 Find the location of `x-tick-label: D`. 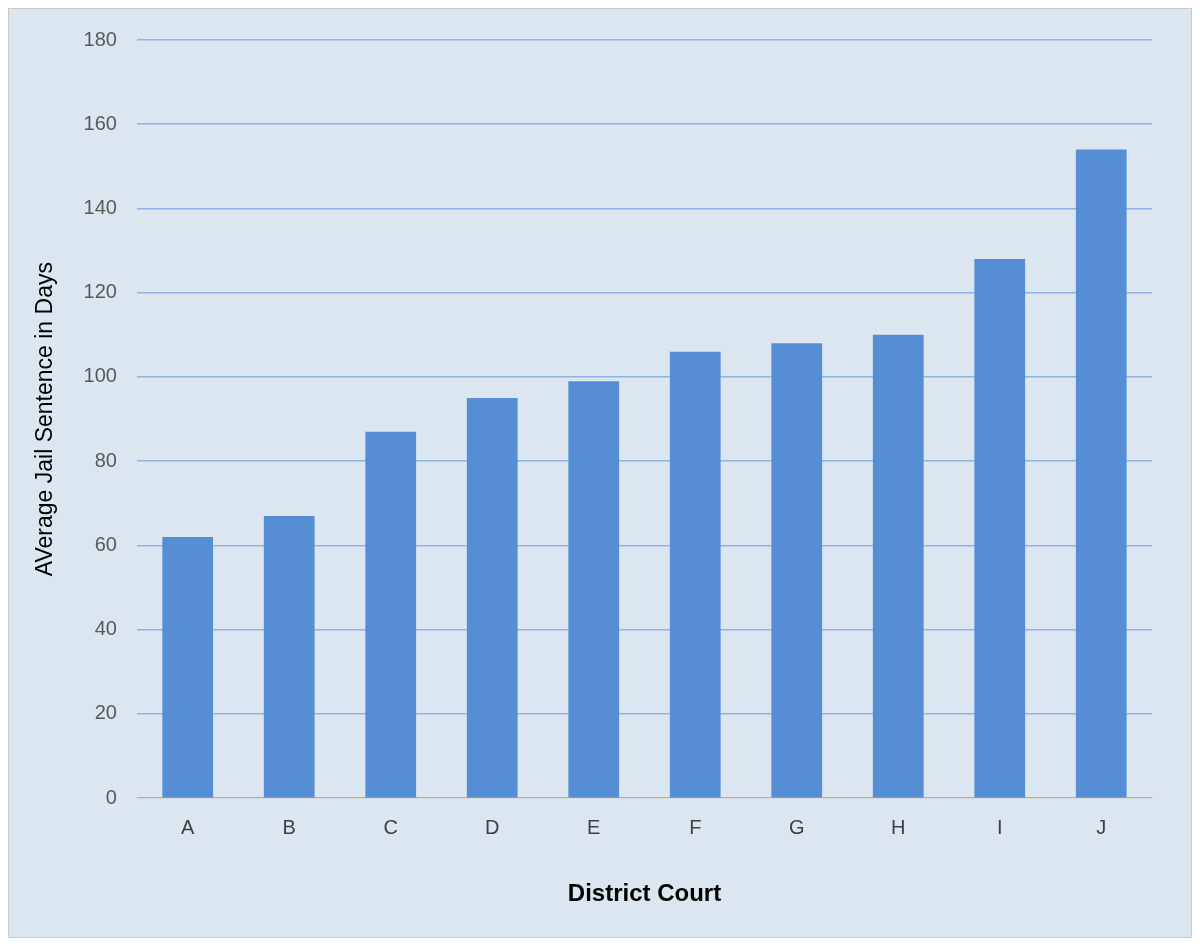

x-tick-label: D is located at coordinates (492, 826).